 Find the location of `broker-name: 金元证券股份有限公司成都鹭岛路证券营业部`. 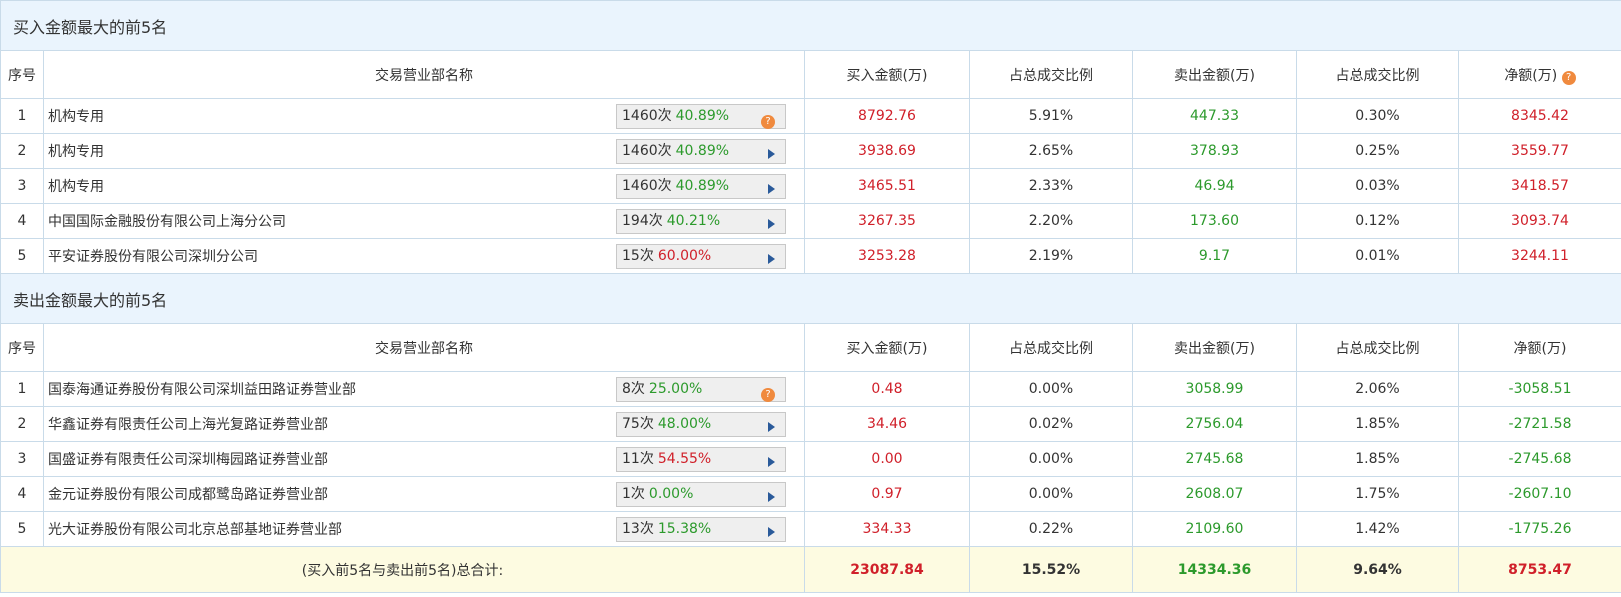

broker-name: 金元证券股份有限公司成都鹭岛路证券营业部 is located at coordinates (188, 495).